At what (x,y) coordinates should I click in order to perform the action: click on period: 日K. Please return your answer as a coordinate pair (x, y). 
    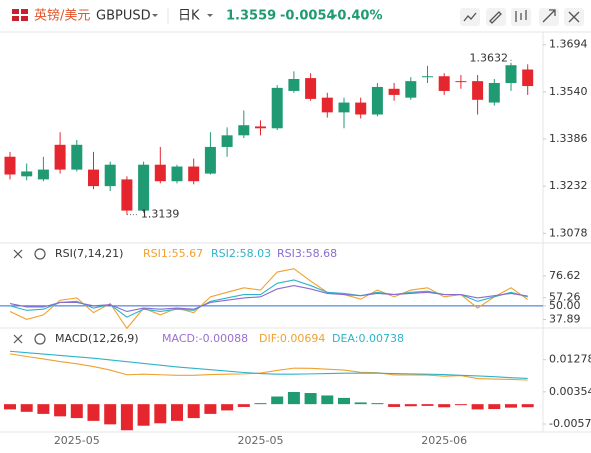
    Looking at the image, I should click on (189, 16).